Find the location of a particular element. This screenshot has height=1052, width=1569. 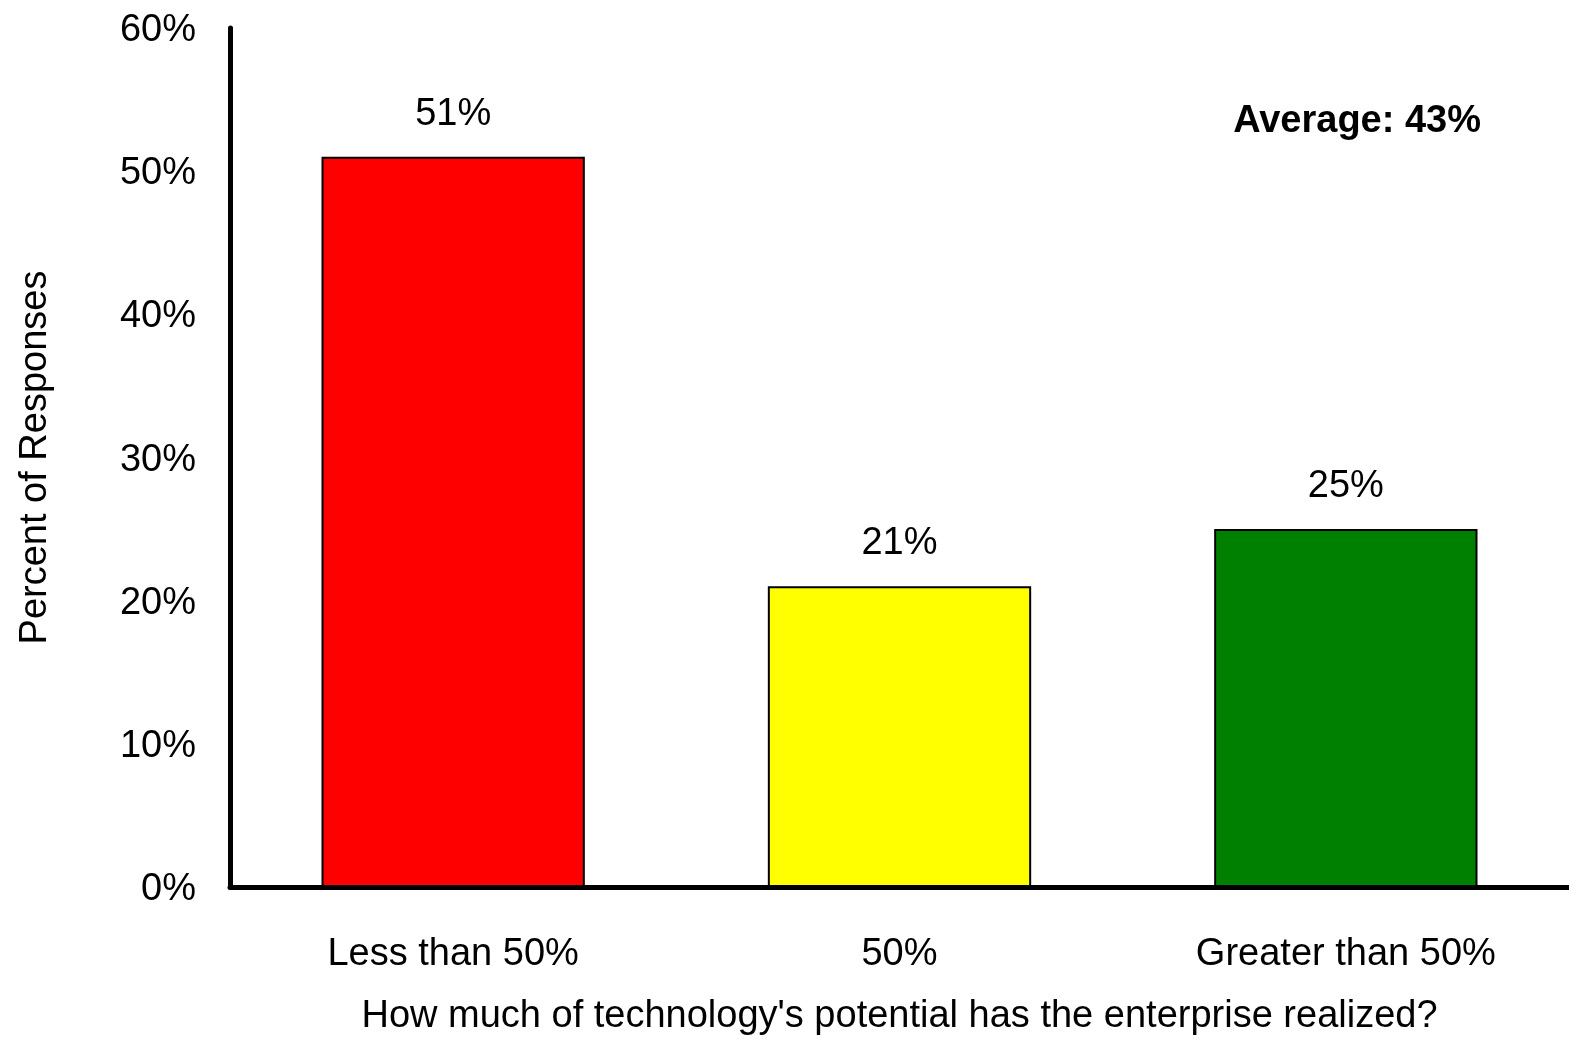

y-tick-label: 30% is located at coordinates (157, 457).